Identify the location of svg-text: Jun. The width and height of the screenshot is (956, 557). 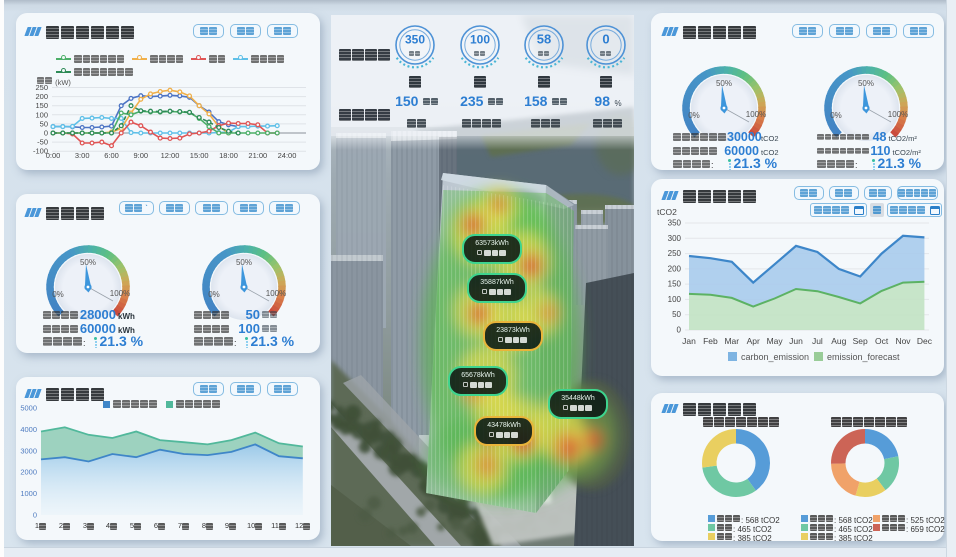
(796, 341).